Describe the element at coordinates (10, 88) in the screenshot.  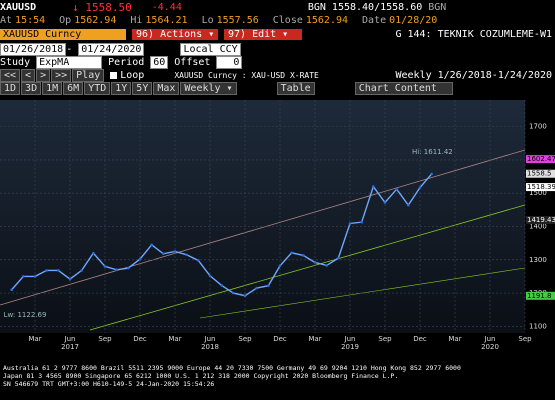
I see `period-button: 1D` at that location.